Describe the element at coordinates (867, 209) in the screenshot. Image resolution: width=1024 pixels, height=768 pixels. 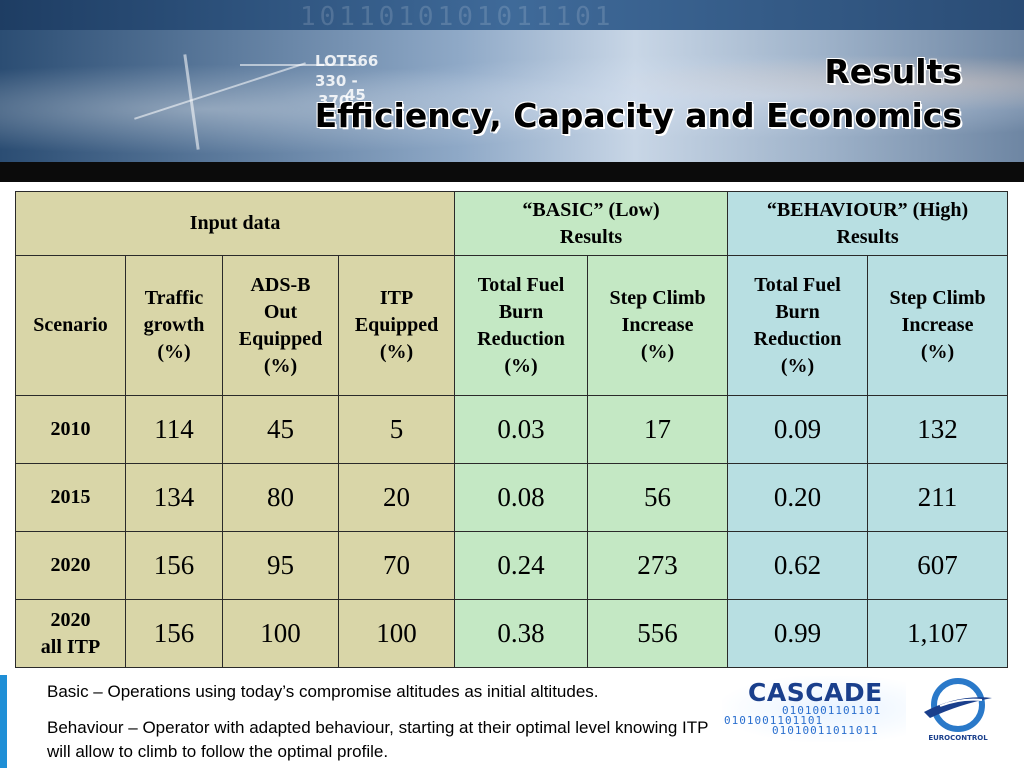
I see `behaviour-header-line1: “BEHAVIOUR” (High)` at that location.